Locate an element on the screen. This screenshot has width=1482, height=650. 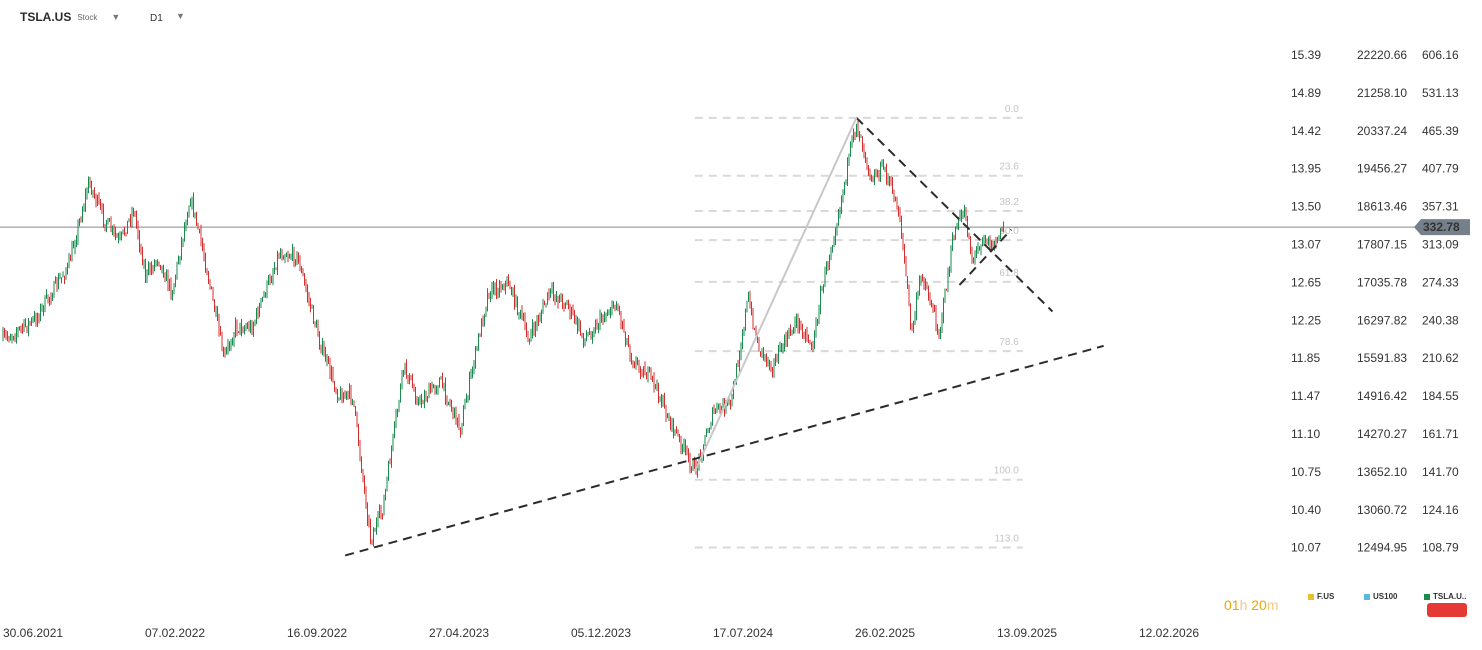
y-tick-label: 19456.27 is located at coordinates (1382, 169).